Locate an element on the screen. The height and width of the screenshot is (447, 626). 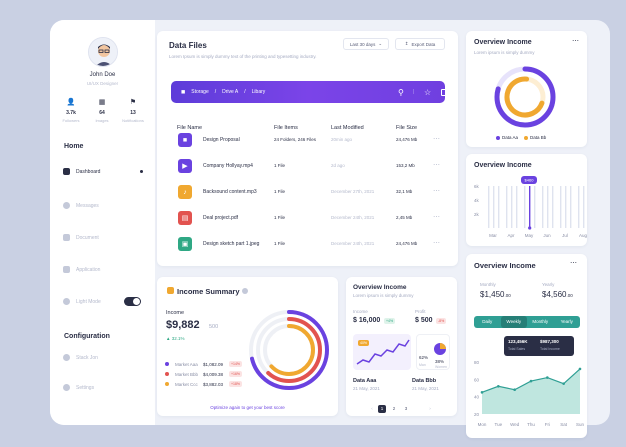
bar-highlight-dot is located at coordinates (530, 228).